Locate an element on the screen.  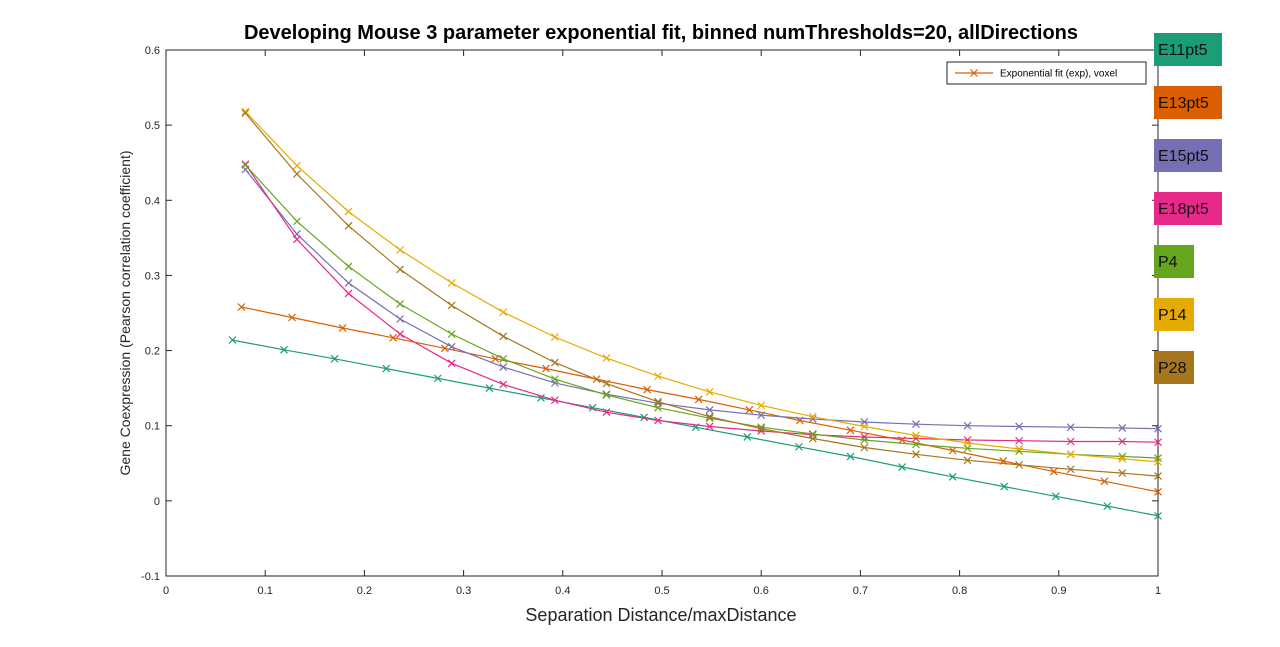
side-label-text: E18pt5 is located at coordinates (1183, 209).